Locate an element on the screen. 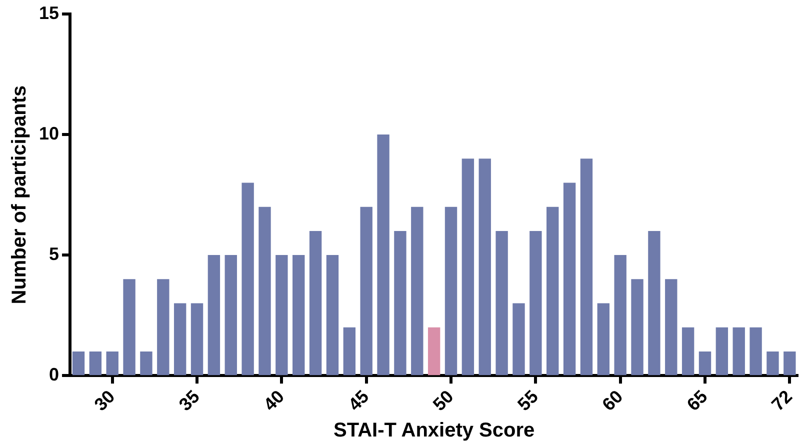 The image size is (808, 447). x-tick-label: 30 is located at coordinates (104, 400).